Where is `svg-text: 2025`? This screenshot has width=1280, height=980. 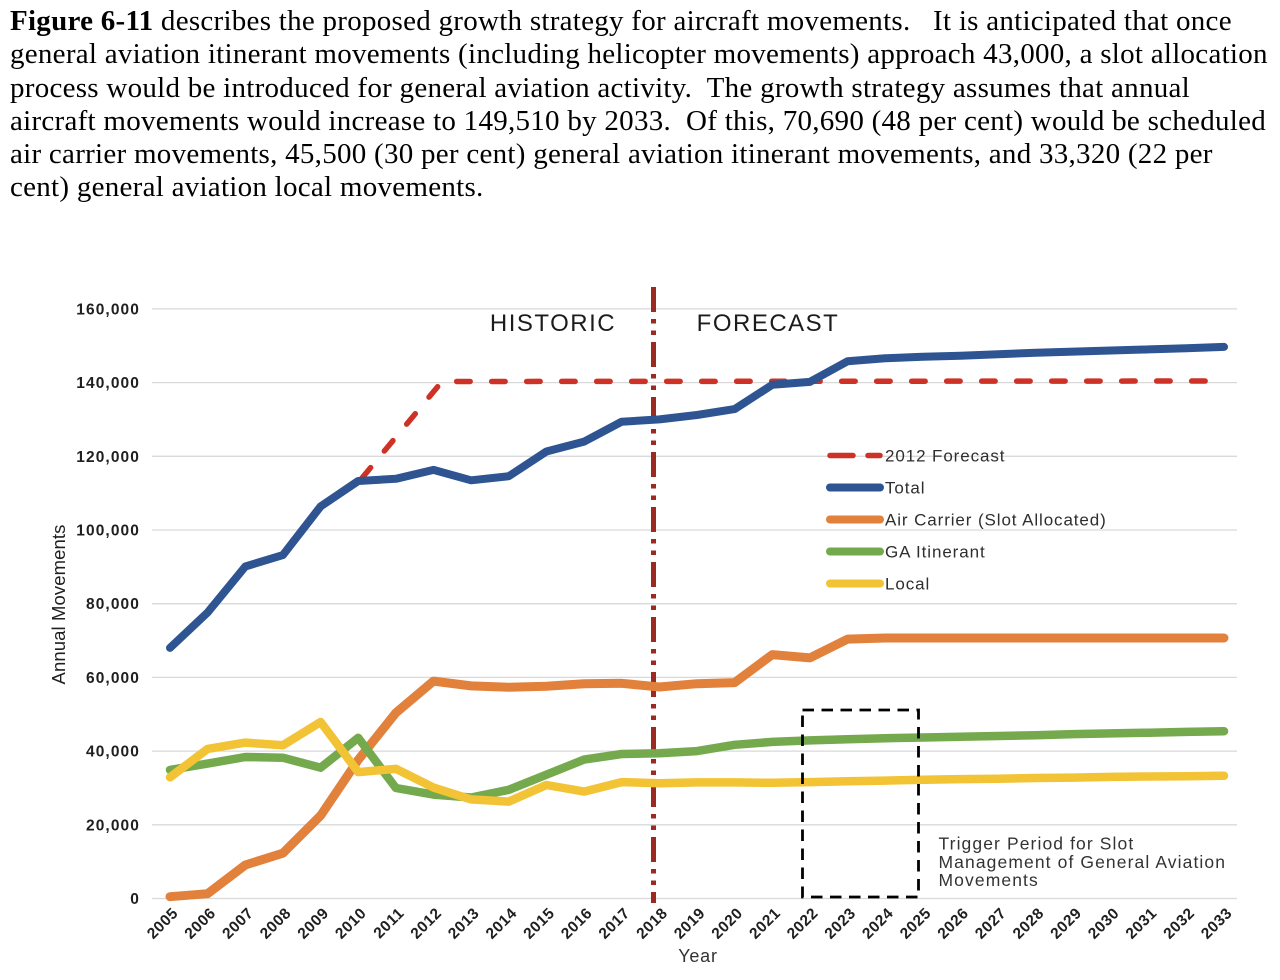
svg-text: 2025 is located at coordinates (916, 924).